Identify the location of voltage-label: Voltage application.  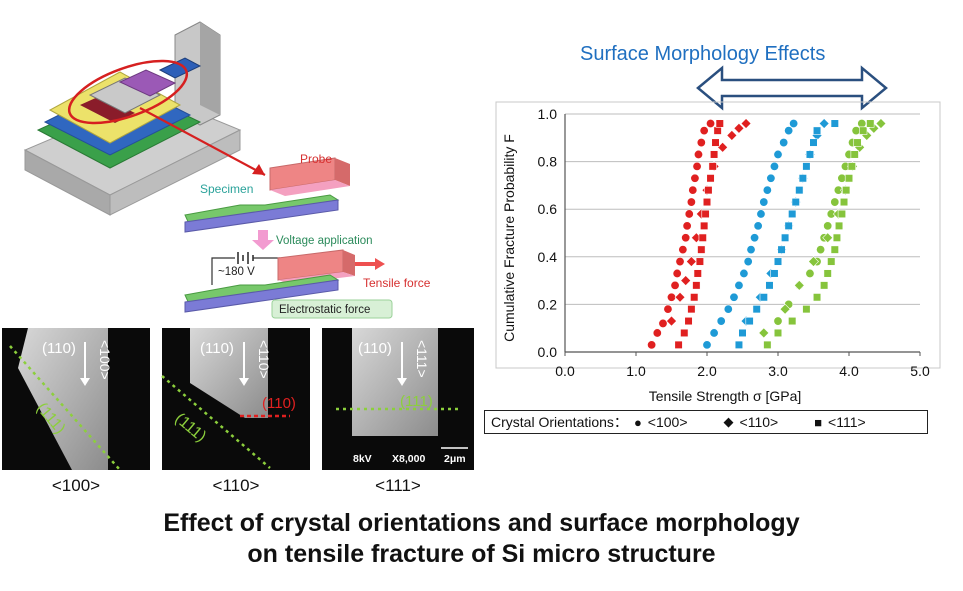
(324, 241).